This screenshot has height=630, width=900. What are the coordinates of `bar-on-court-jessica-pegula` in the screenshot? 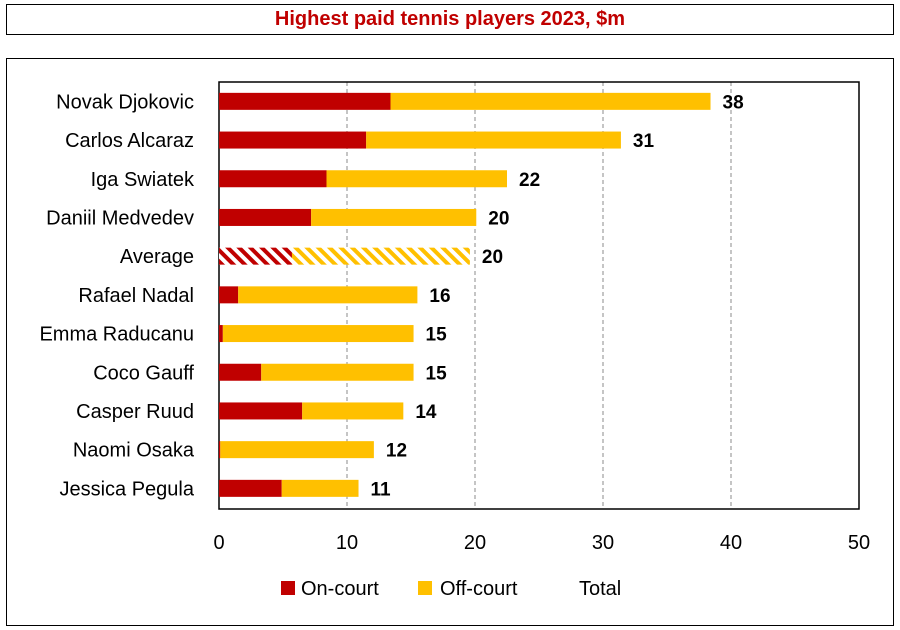 It's located at (250, 488).